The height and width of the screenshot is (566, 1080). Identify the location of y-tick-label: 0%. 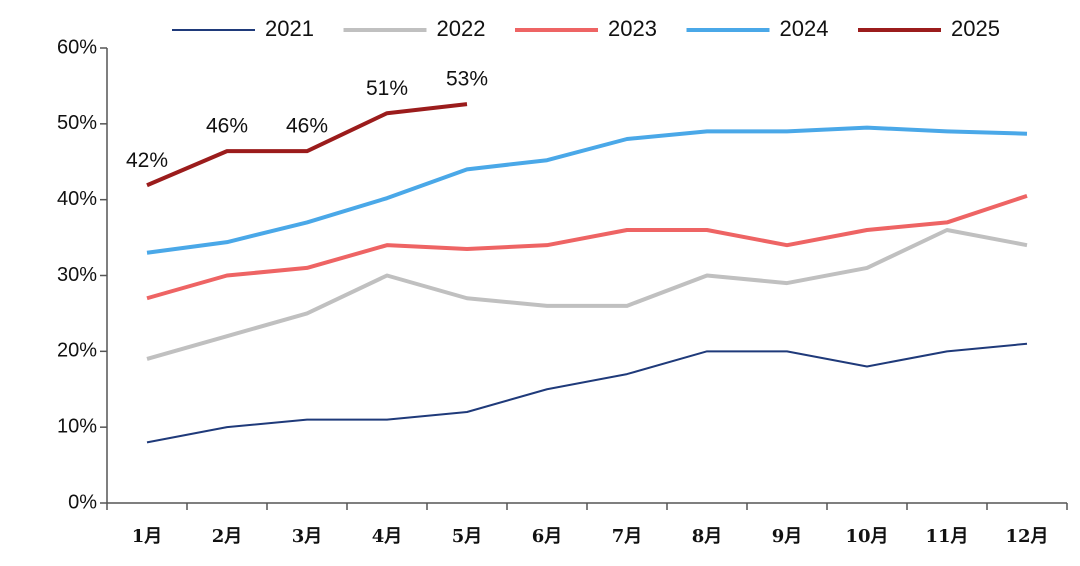
(82, 502).